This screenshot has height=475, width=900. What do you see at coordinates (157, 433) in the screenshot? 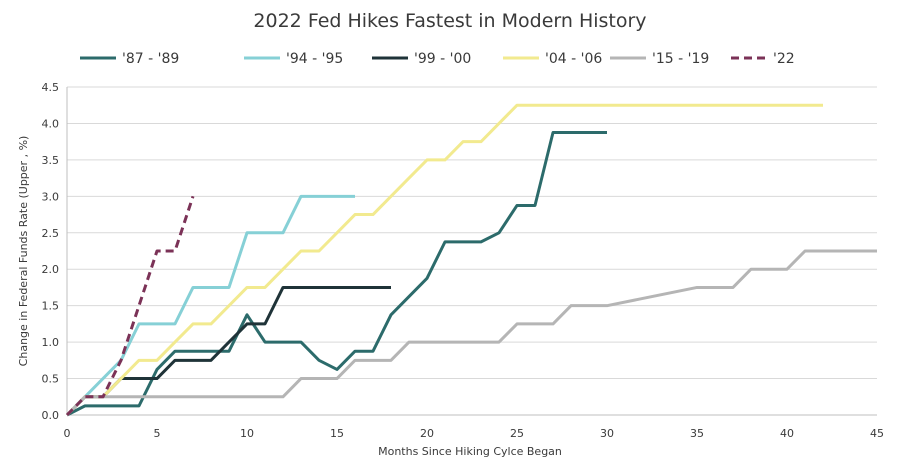
I see `x-tick-label: 5` at bounding box center [157, 433].